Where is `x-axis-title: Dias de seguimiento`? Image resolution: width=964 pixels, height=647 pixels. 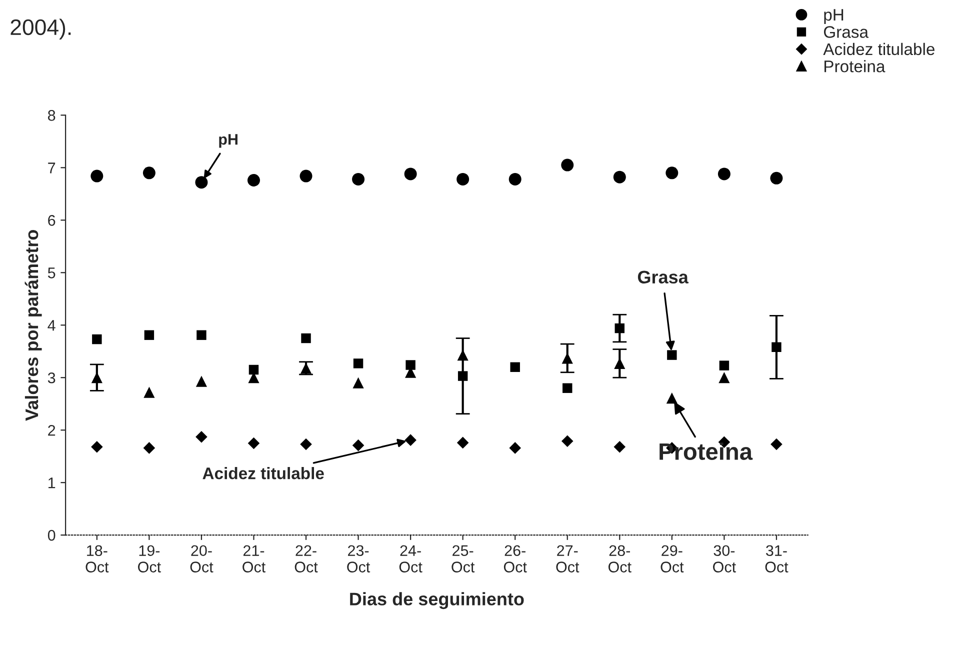 x-axis-title: Dias de seguimiento is located at coordinates (437, 601).